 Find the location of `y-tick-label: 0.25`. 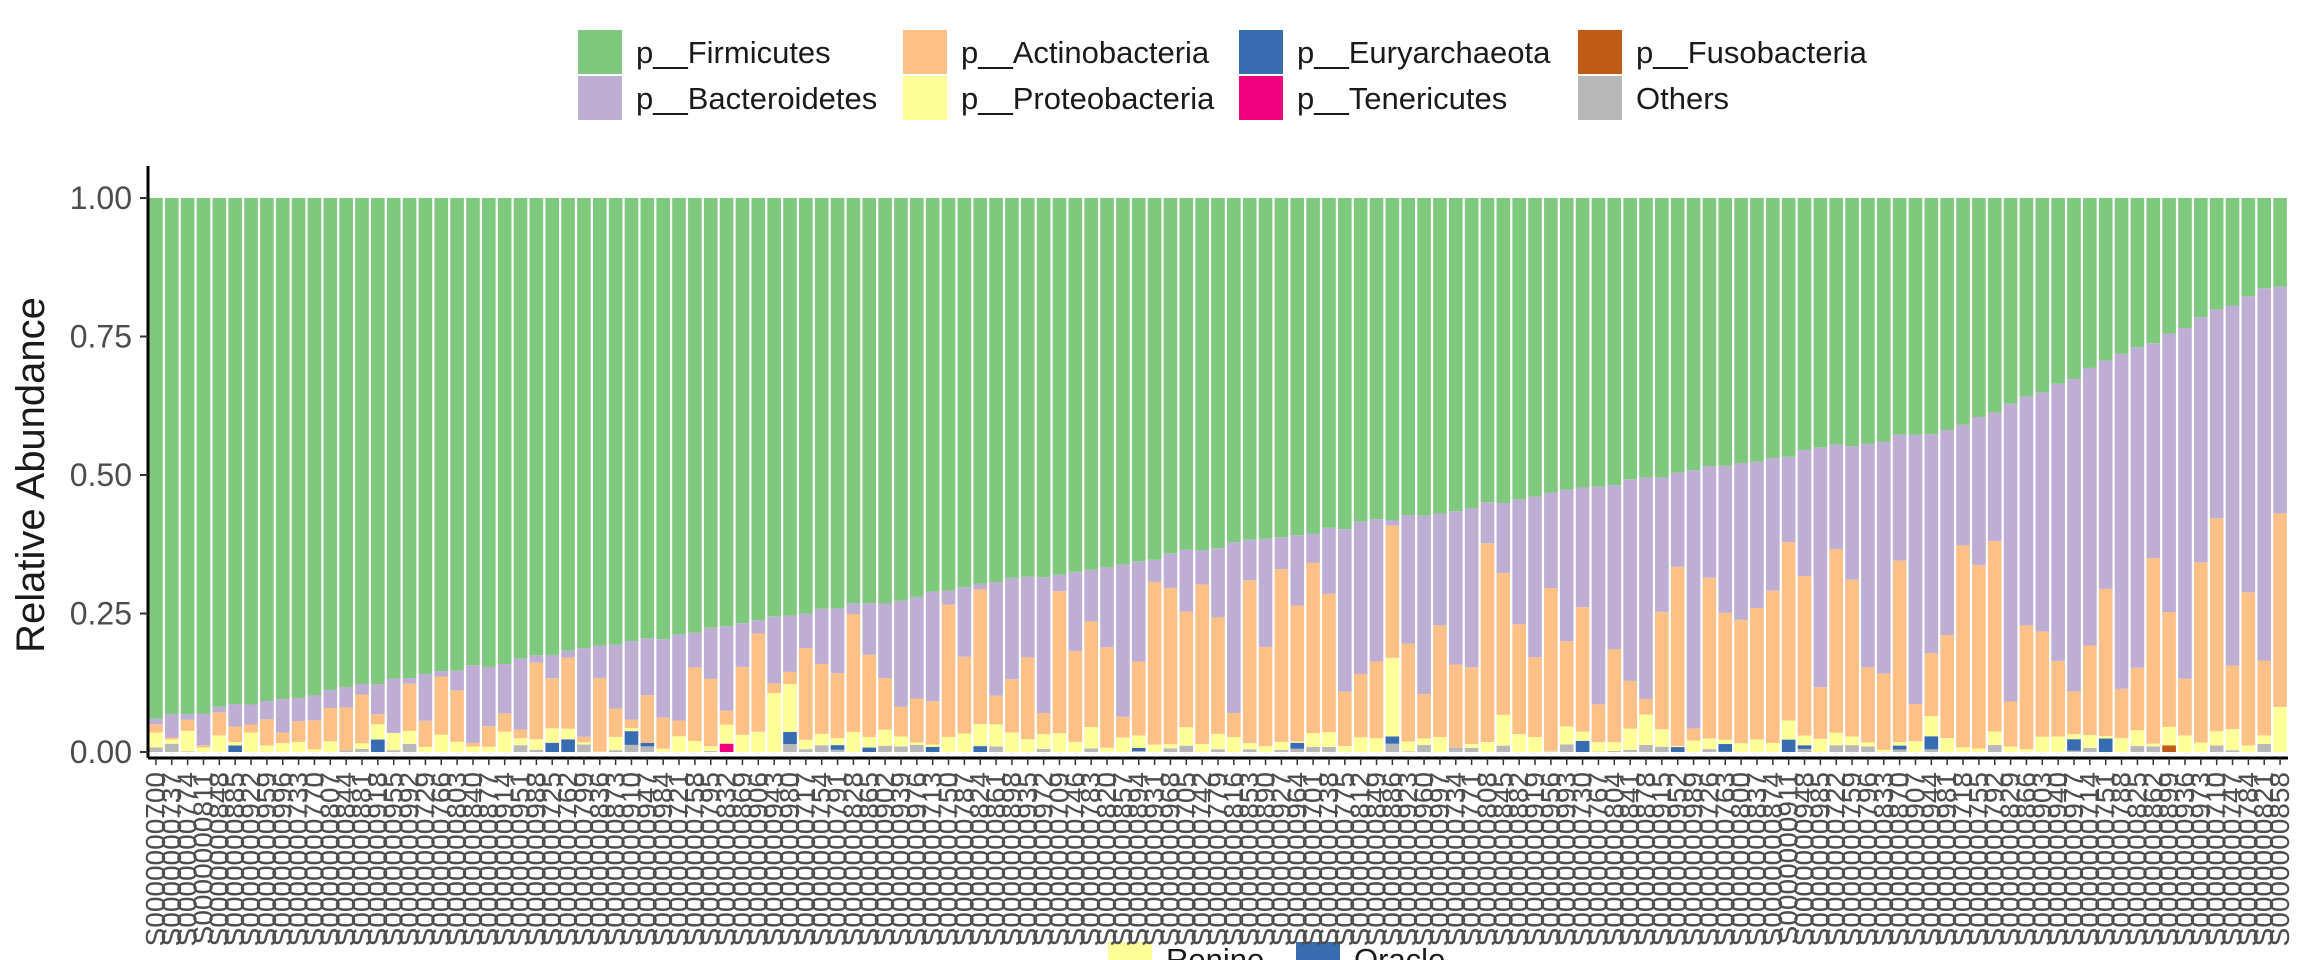

y-tick-label: 0.25 is located at coordinates (101, 614).